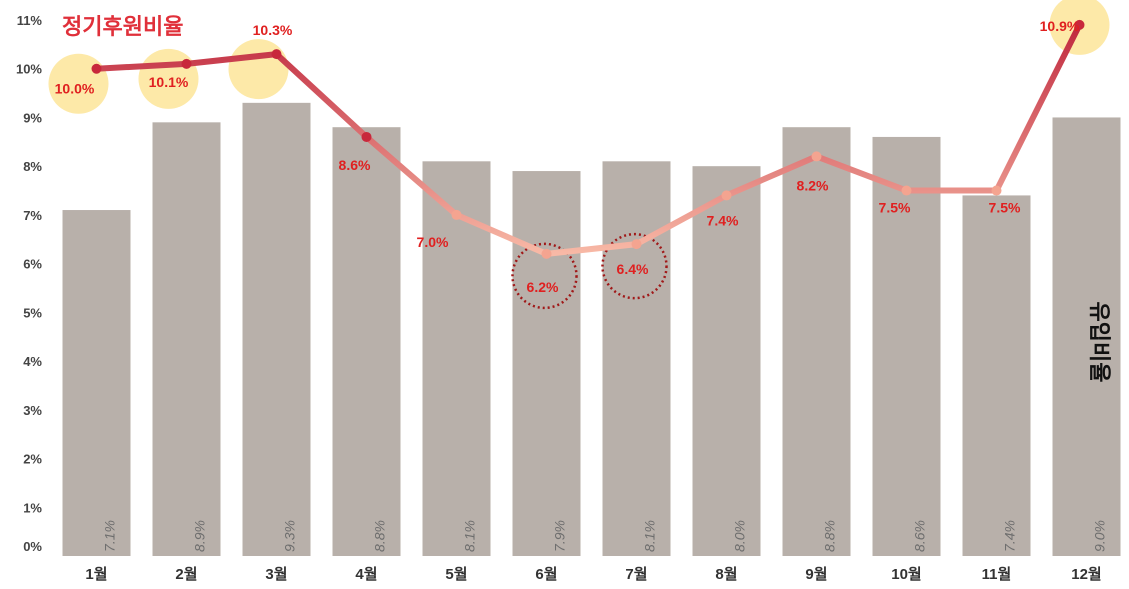  Describe the element at coordinates (258, 69) in the screenshot. I see `highlight-circle` at that location.